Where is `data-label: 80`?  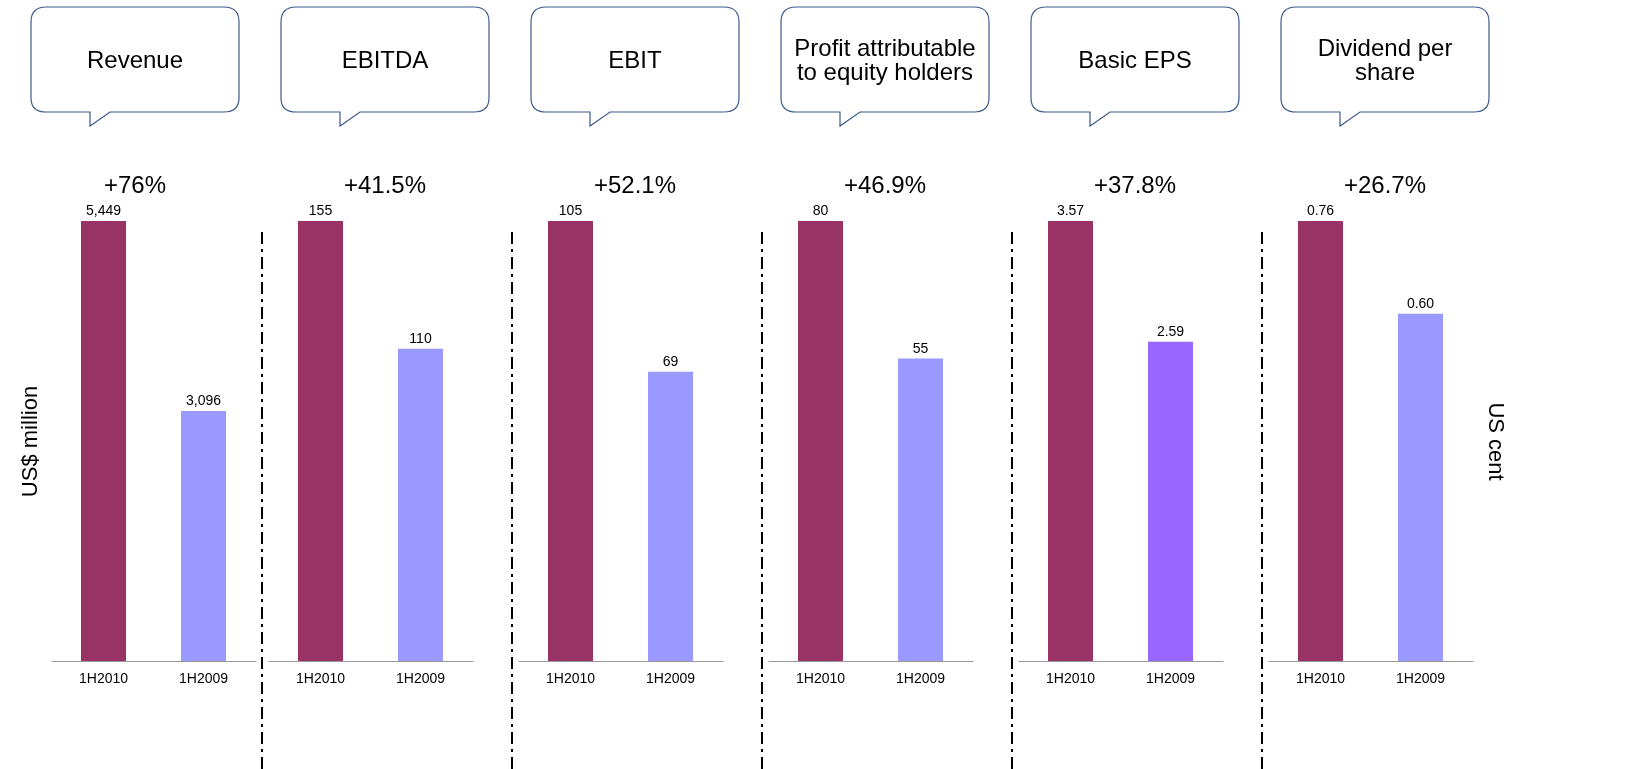
data-label: 80 is located at coordinates (820, 210).